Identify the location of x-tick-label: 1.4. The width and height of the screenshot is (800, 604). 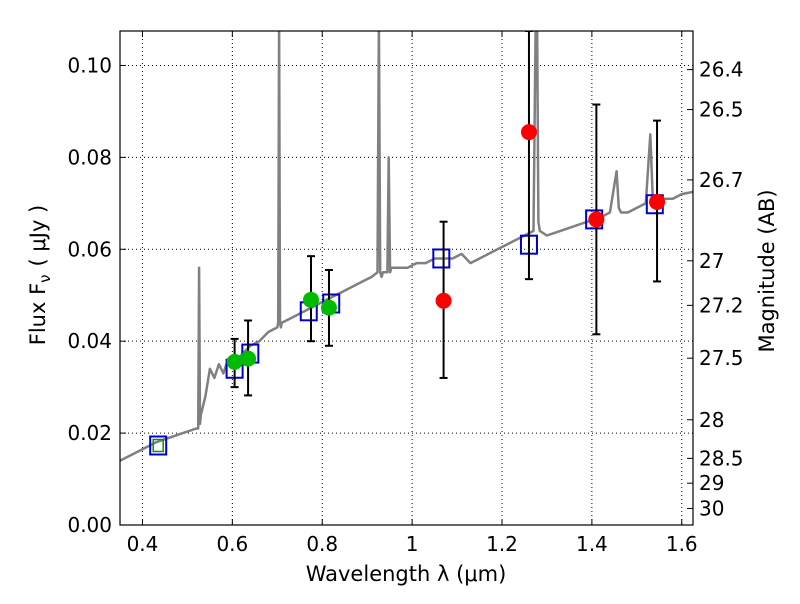
(592, 544).